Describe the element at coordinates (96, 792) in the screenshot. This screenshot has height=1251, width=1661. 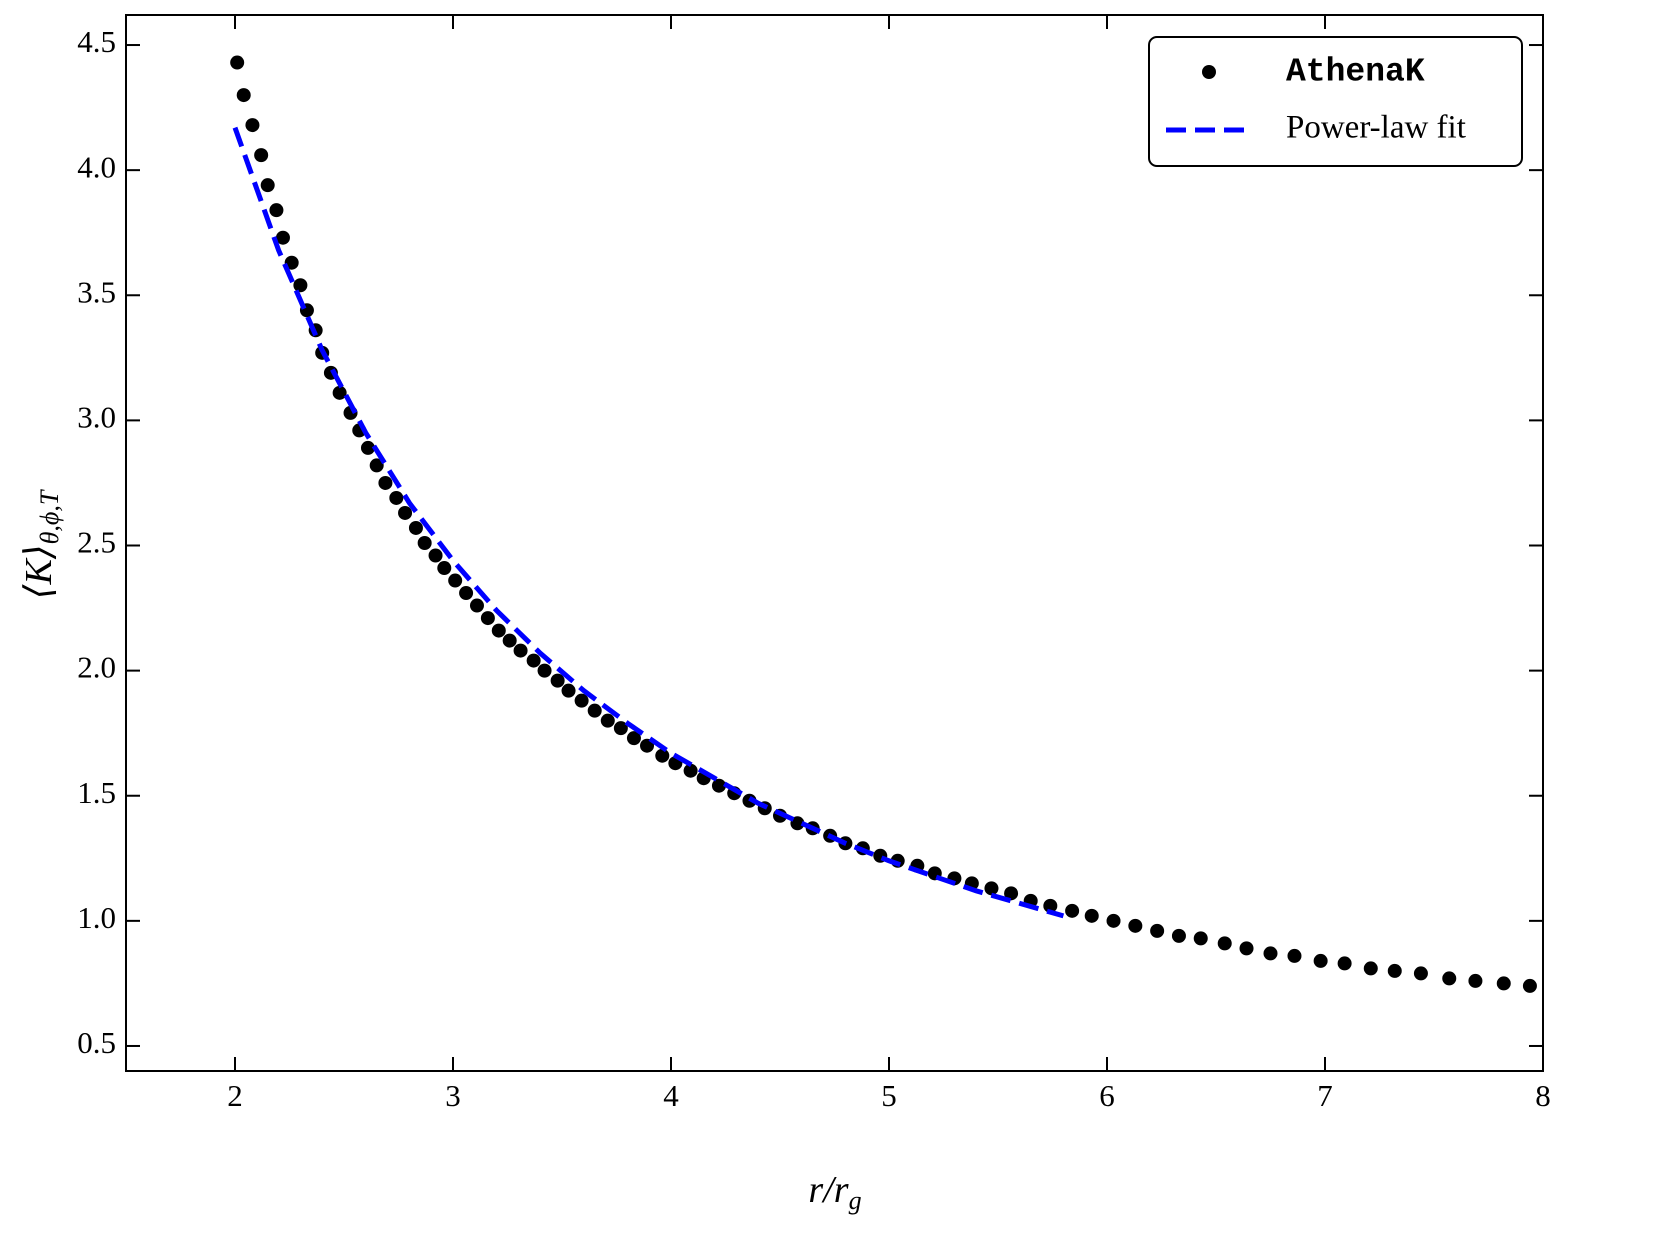
I see `y-tick-label: 1.5` at that location.